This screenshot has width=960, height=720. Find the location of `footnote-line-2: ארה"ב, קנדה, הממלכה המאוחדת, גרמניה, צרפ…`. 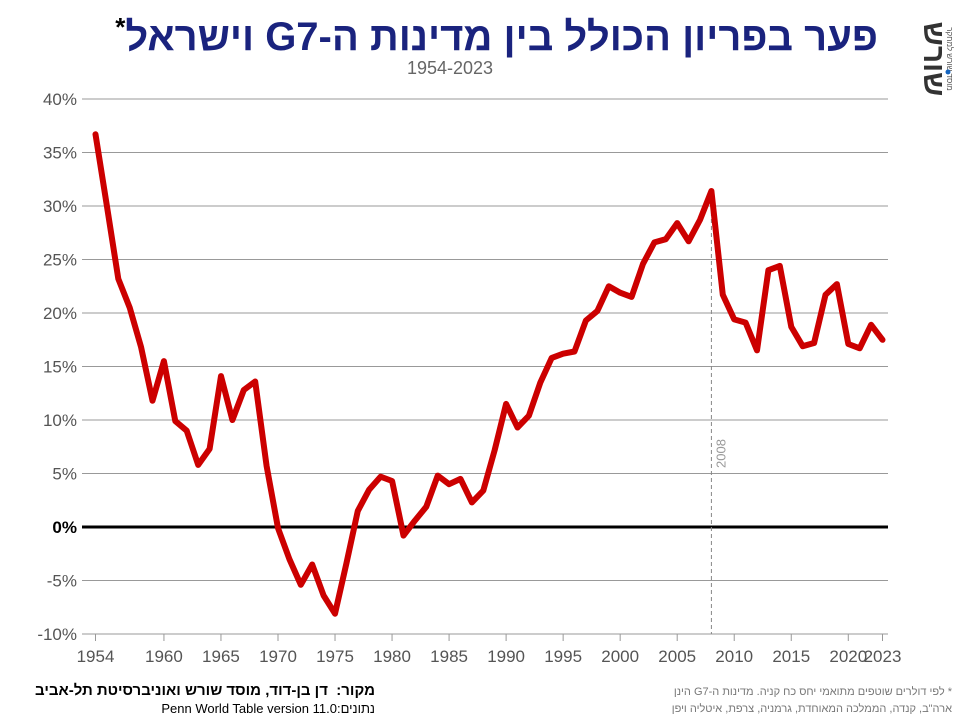

footnote-line-2: ארה"ב, קנדה, הממלכה המאוחדת, גרמניה, צרפ… is located at coordinates (811, 709).